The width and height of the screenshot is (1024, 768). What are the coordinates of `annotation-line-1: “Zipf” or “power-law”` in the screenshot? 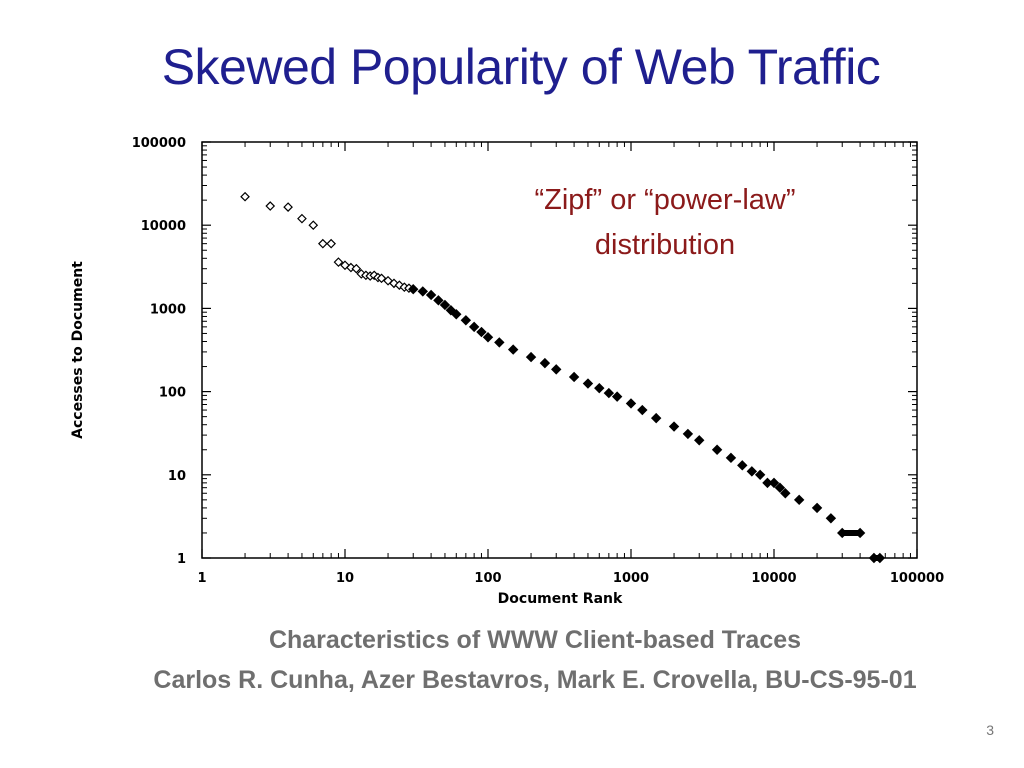 It's located at (665, 200).